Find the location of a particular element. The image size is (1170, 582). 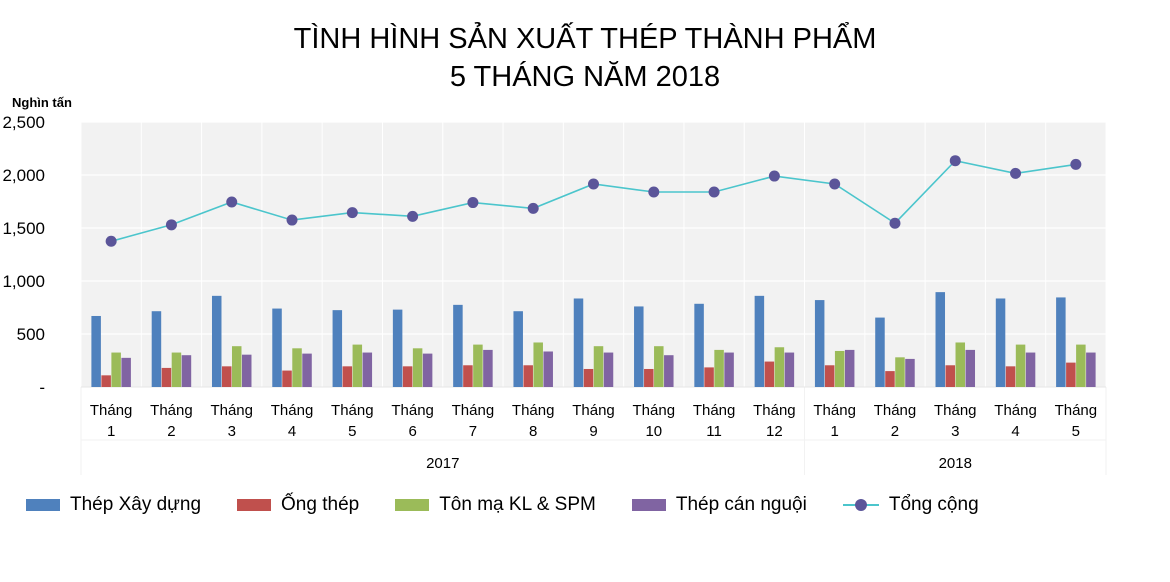

legend-line-marker is located at coordinates (860, 505).